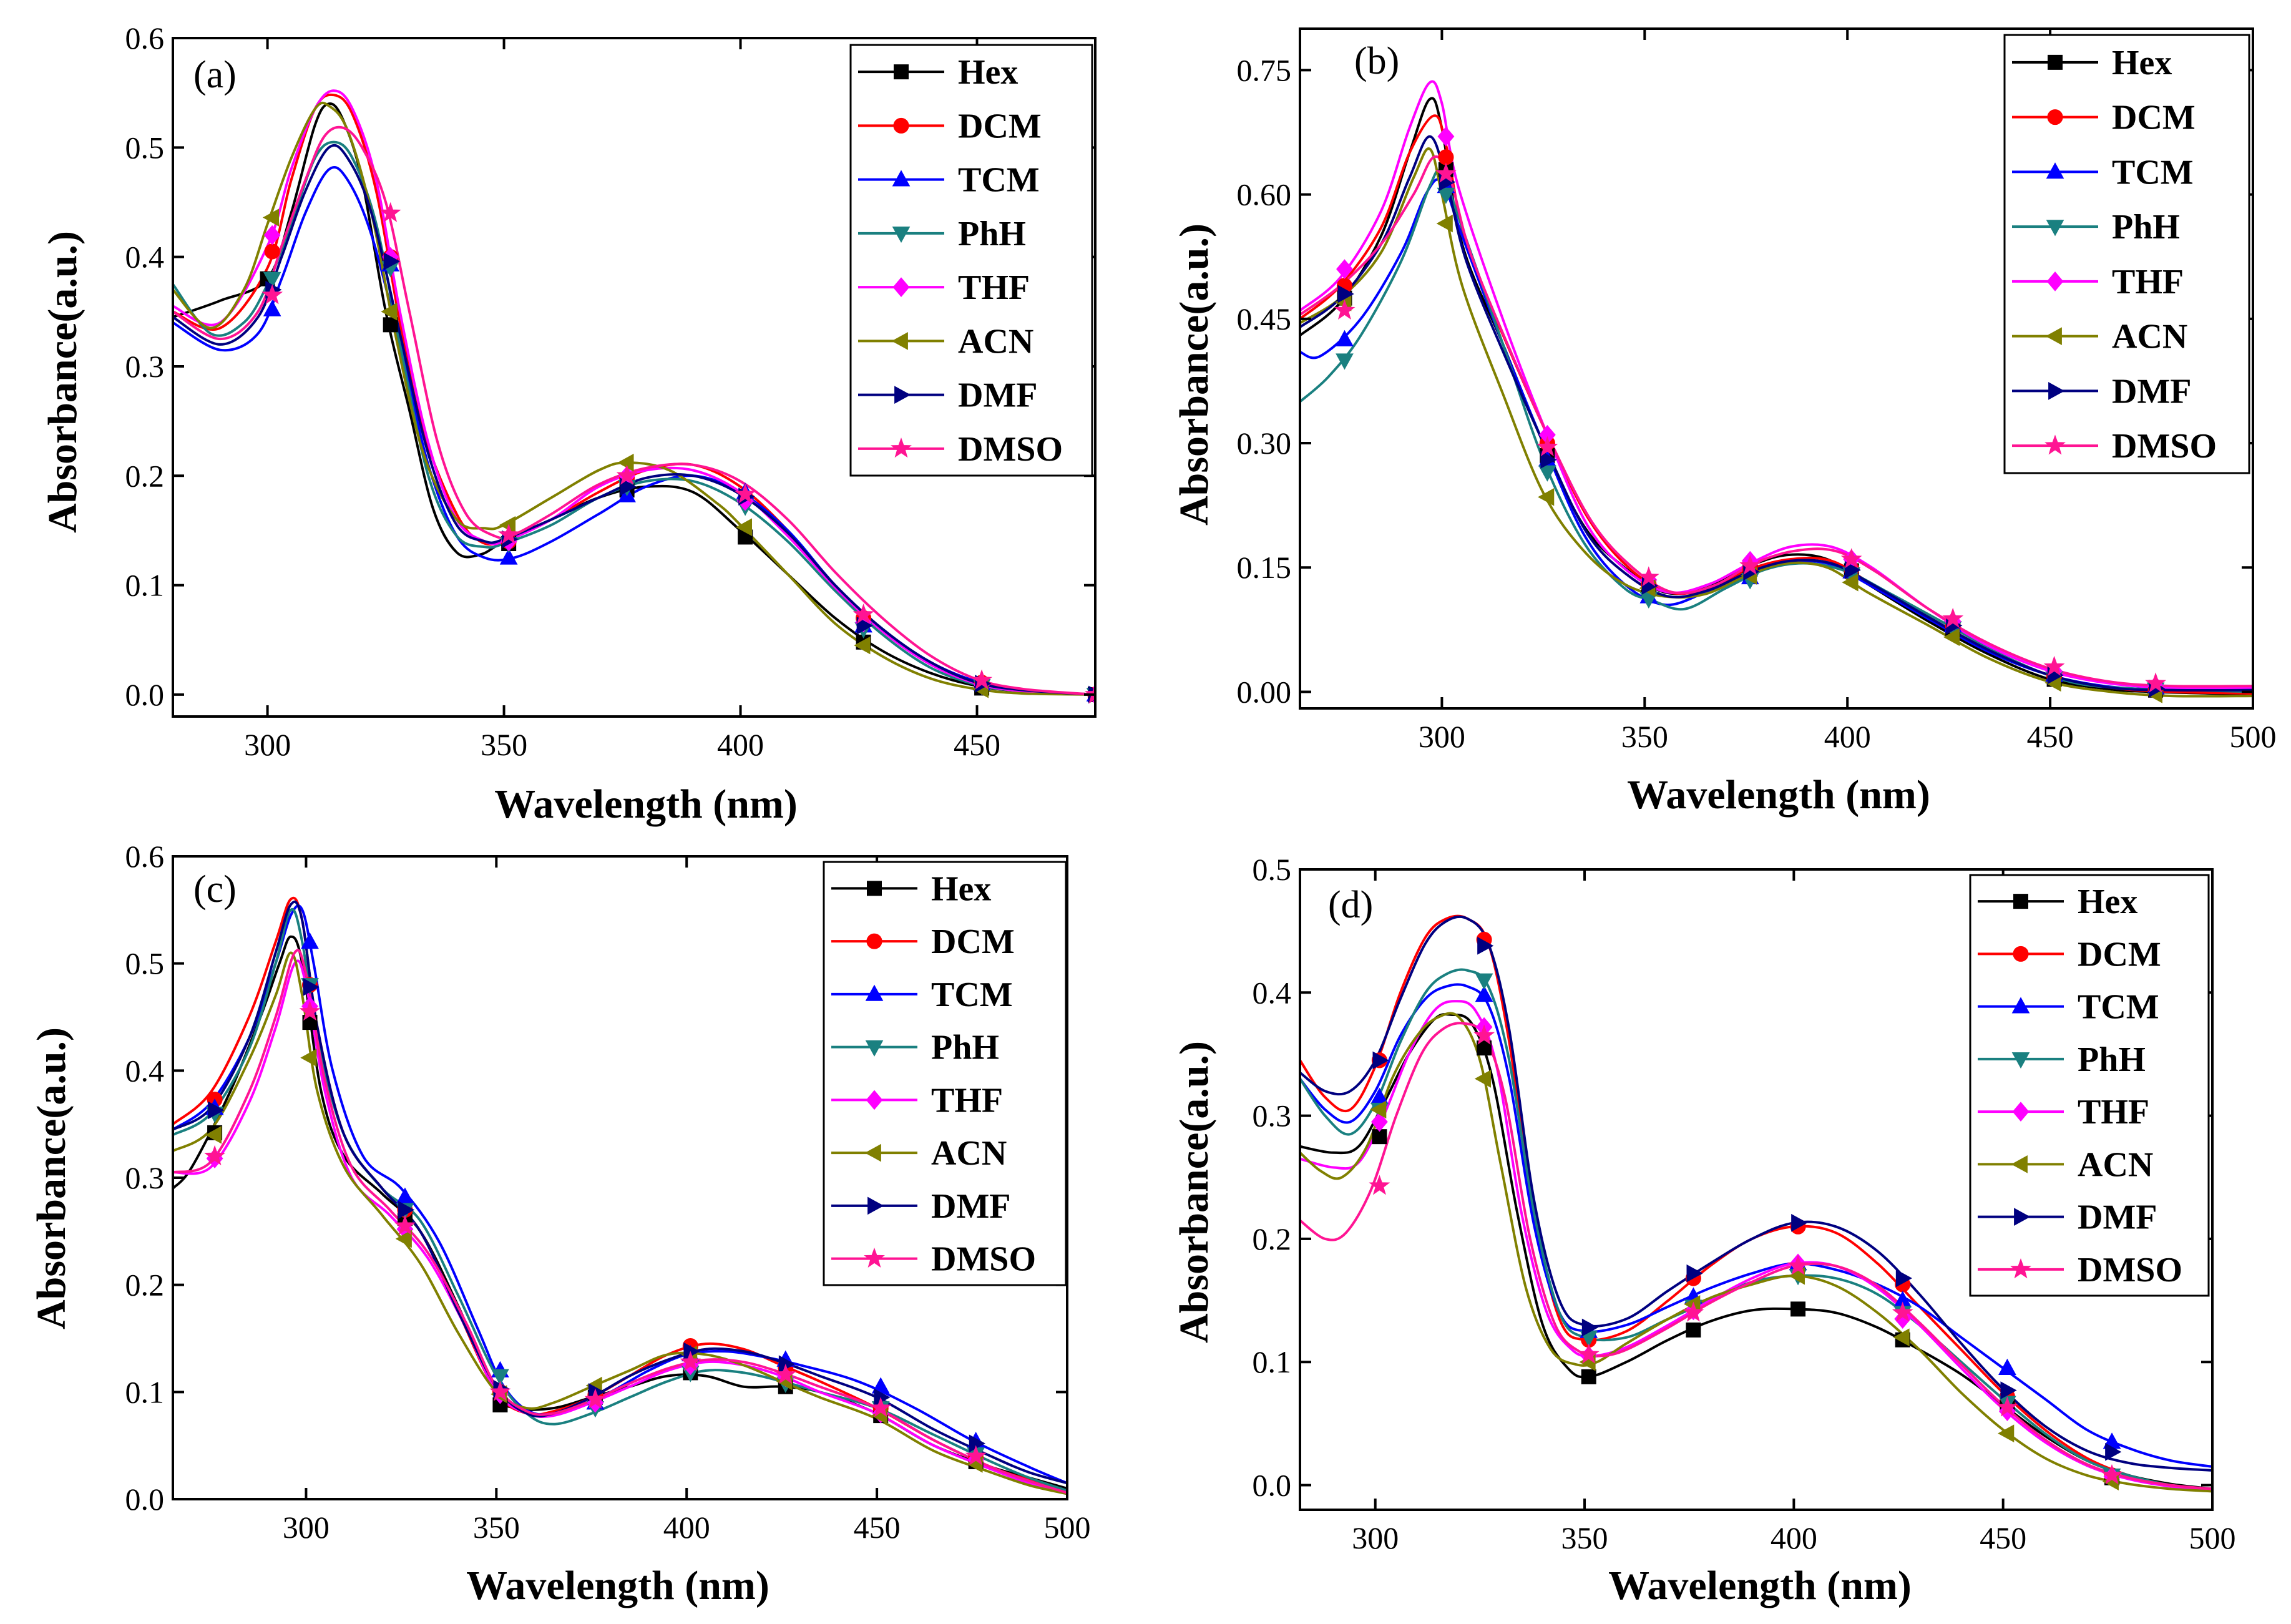 Image resolution: width=2291 pixels, height=1624 pixels. Describe the element at coordinates (2021, 954) in the screenshot. I see `panel-d-legend-marker-dcm` at that location.